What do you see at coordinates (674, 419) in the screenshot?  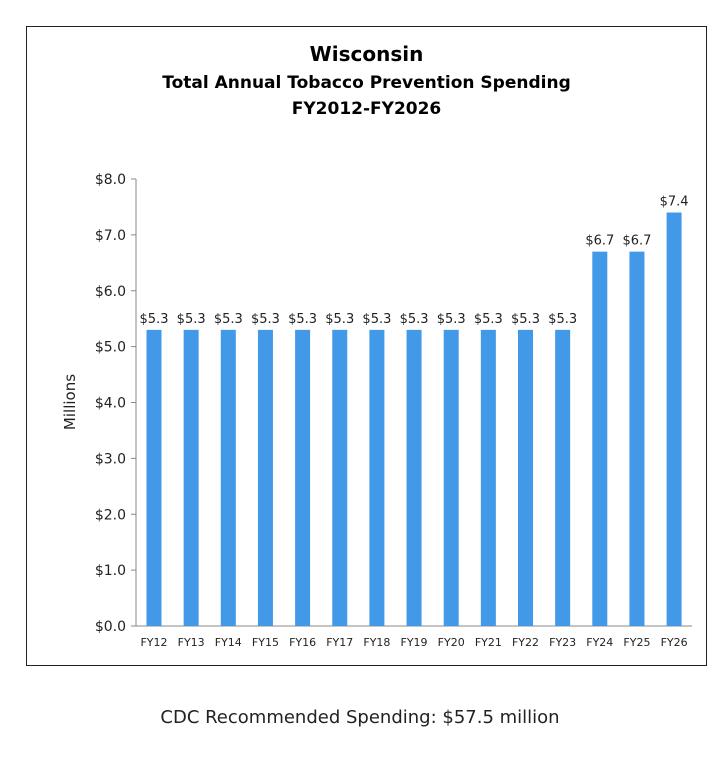 I see `bar-fy26` at bounding box center [674, 419].